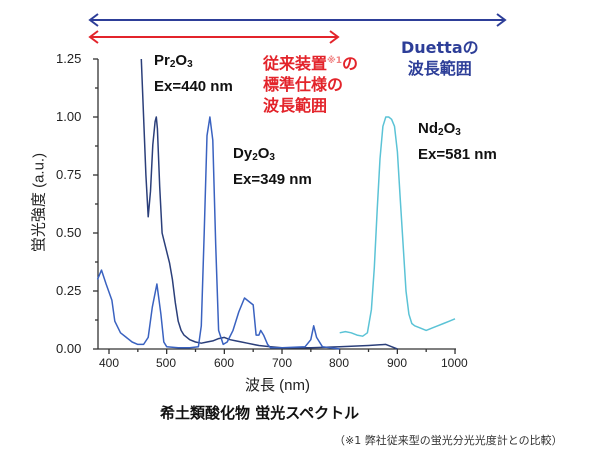 Image resolution: width=600 pixels, height=458 pixels. I want to click on excitation-wavelength: Ex=581 nm, so click(457, 154).